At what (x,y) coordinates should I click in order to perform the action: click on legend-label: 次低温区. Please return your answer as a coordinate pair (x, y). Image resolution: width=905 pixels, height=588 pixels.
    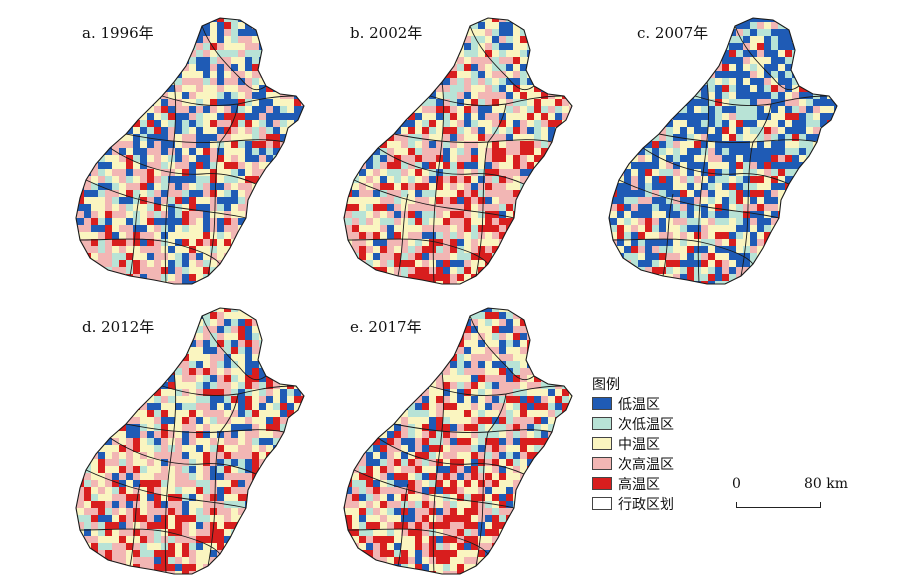
    Looking at the image, I should click on (646, 424).